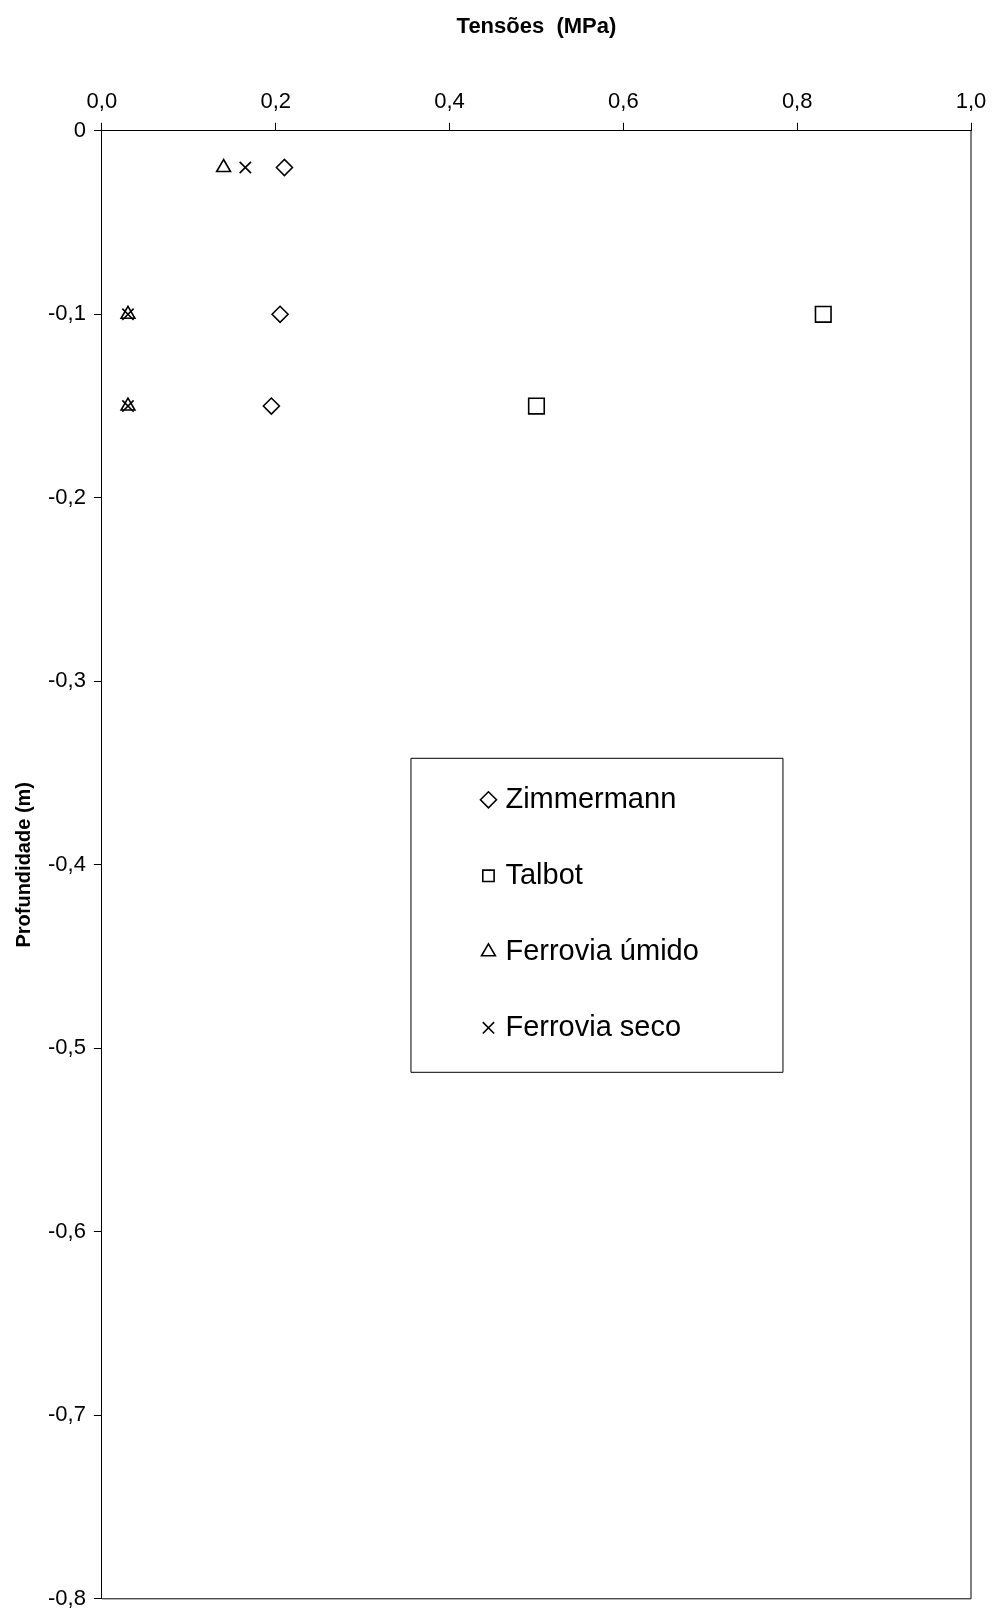 The width and height of the screenshot is (995, 1620). Describe the element at coordinates (449, 100) in the screenshot. I see `x-tick-label: 0,4` at that location.